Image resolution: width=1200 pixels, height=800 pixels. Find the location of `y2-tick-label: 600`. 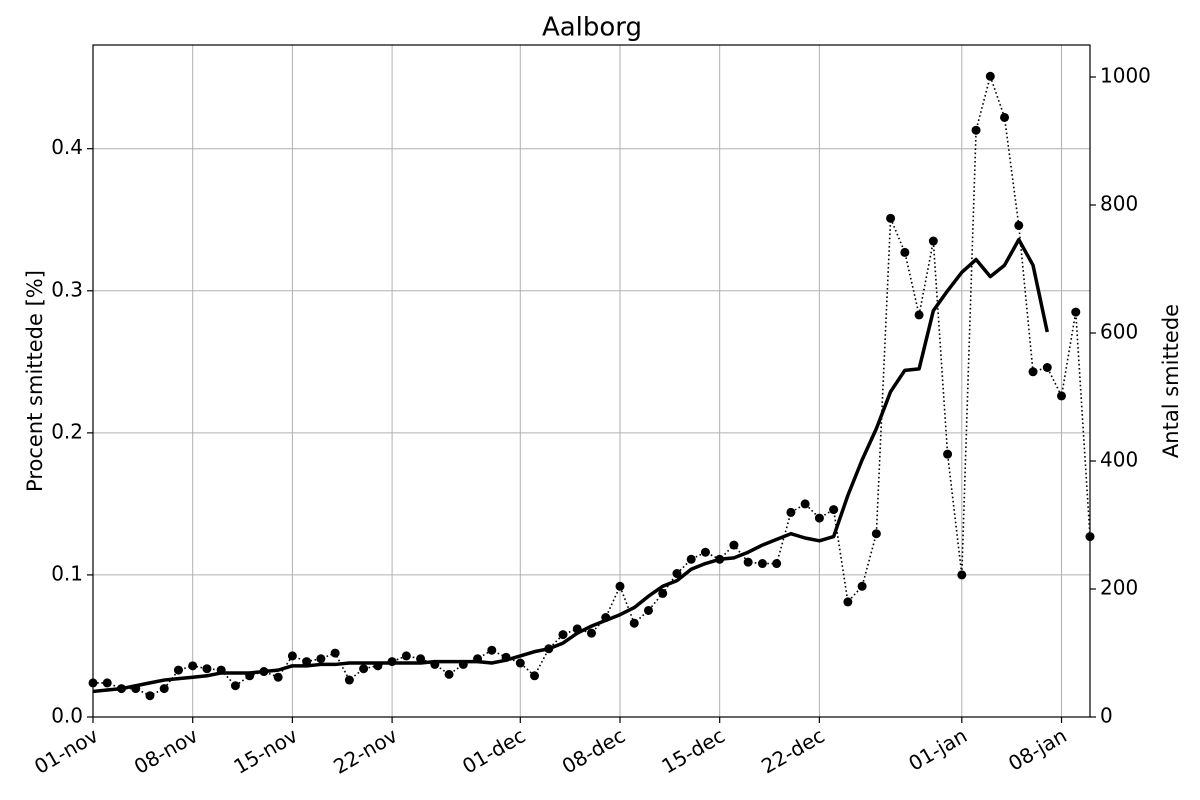

y2-tick-label: 600 is located at coordinates (1119, 332).